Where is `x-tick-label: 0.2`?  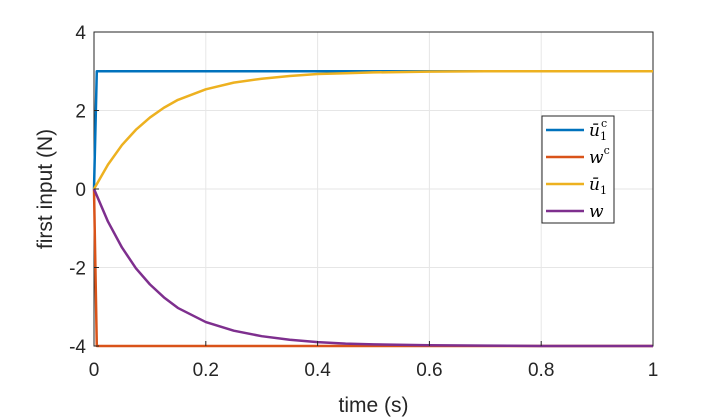
x-tick-label: 0.2 is located at coordinates (206, 370).